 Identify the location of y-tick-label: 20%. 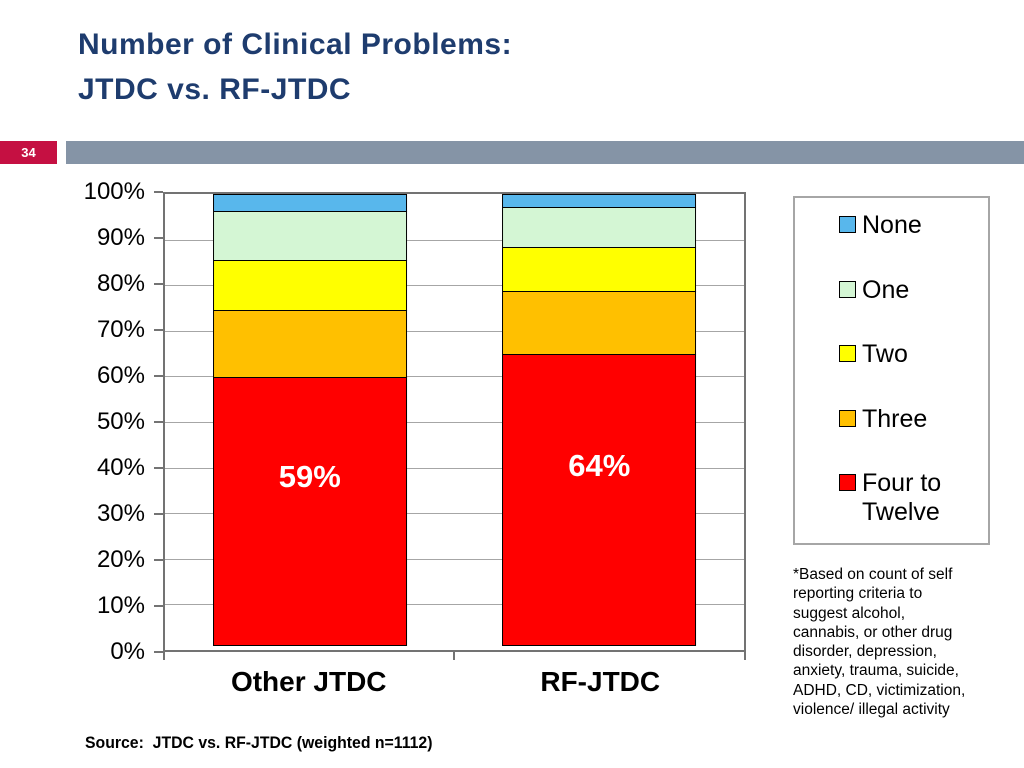
(120, 559).